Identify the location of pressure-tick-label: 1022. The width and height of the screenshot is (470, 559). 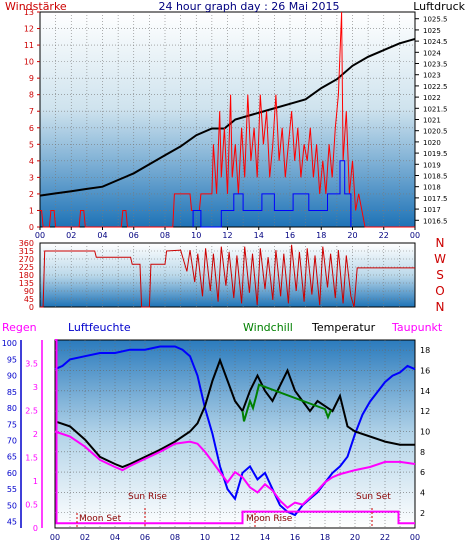
(432, 98).